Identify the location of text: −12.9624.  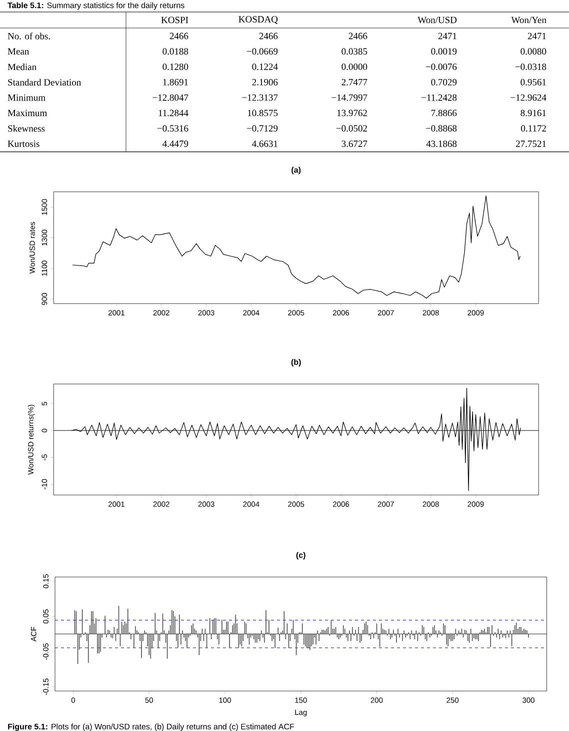
(528, 97).